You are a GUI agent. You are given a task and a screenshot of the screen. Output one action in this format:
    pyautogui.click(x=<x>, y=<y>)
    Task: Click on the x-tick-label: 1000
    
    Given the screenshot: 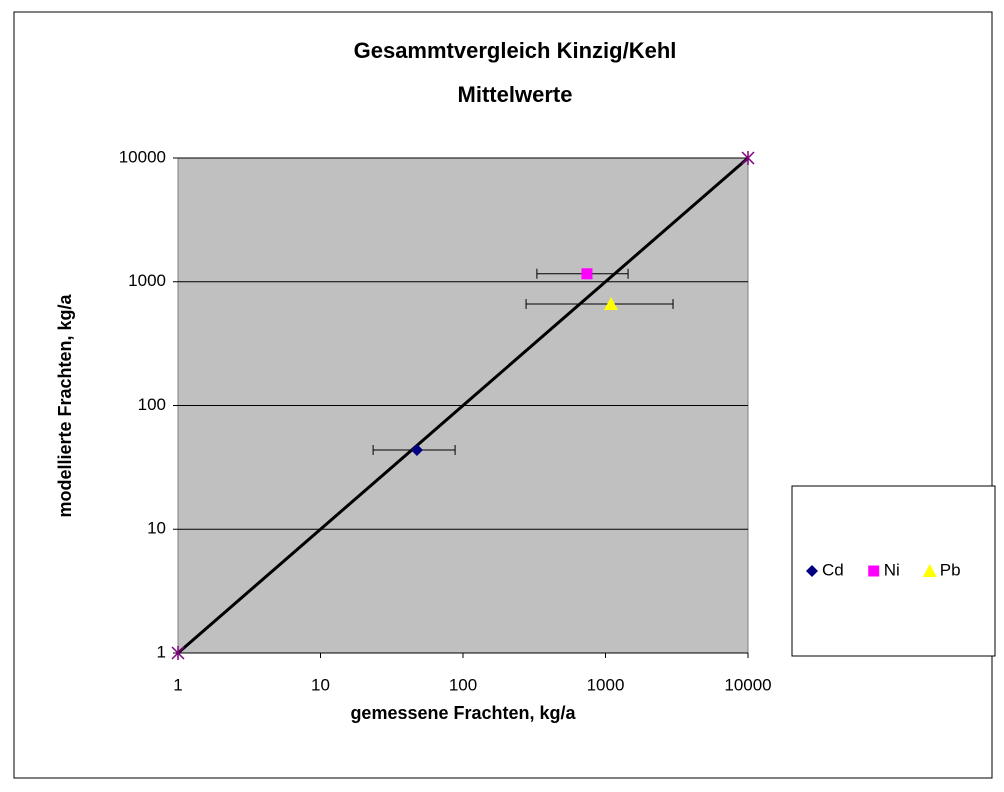 What is the action you would take?
    pyautogui.click(x=606, y=684)
    